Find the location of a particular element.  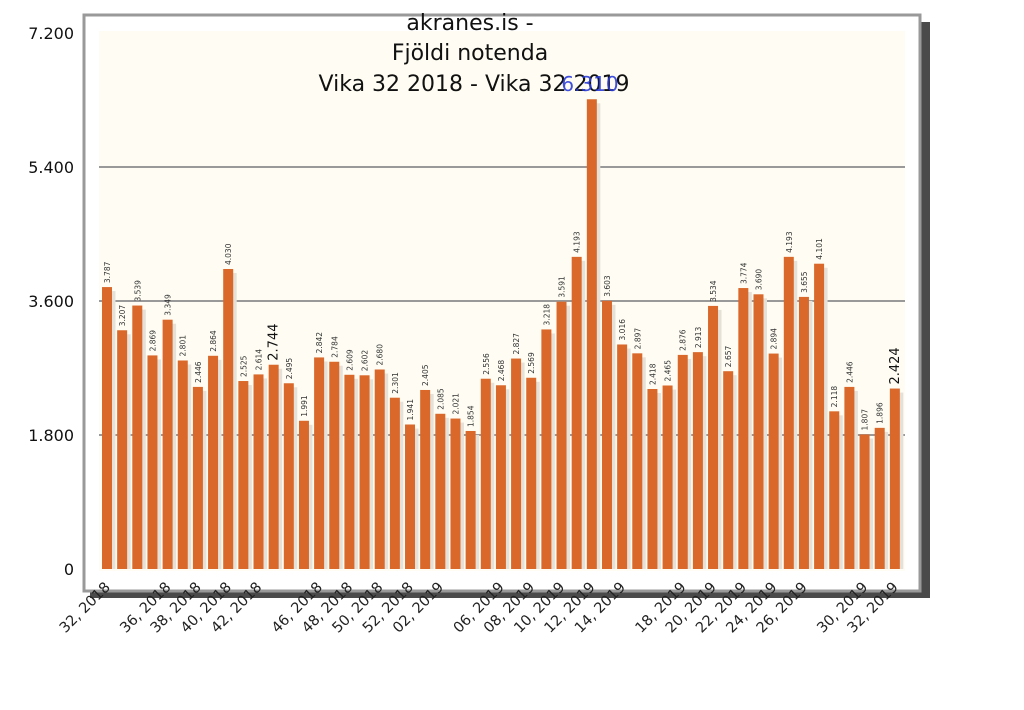

y-axis: 0 1.800 3.600 5.400 7.200 is located at coordinates (51, 301).